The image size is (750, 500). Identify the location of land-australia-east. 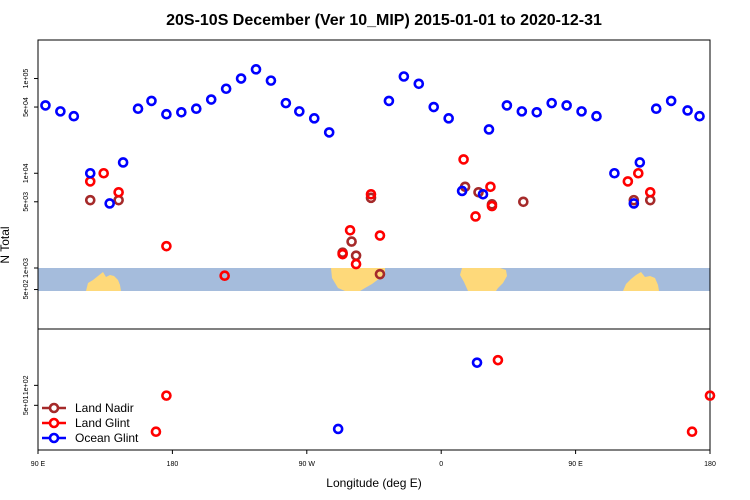
(641, 281).